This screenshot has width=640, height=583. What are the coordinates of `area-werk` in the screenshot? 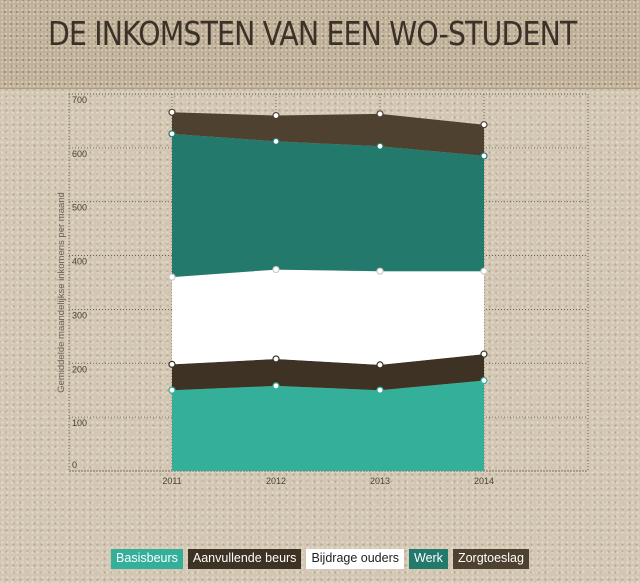 It's located at (328, 205).